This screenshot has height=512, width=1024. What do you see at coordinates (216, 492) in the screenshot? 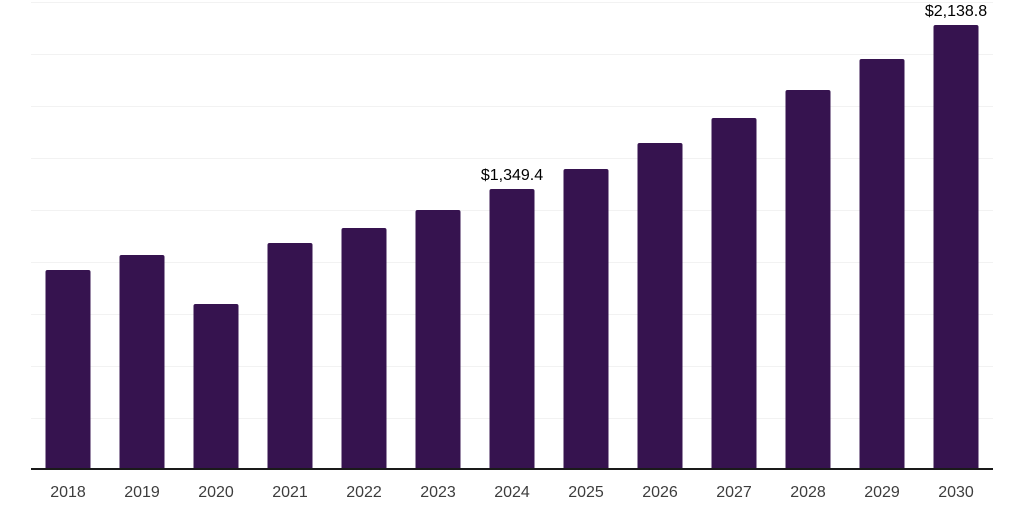
I see `x-tick-label: 2020` at bounding box center [216, 492].